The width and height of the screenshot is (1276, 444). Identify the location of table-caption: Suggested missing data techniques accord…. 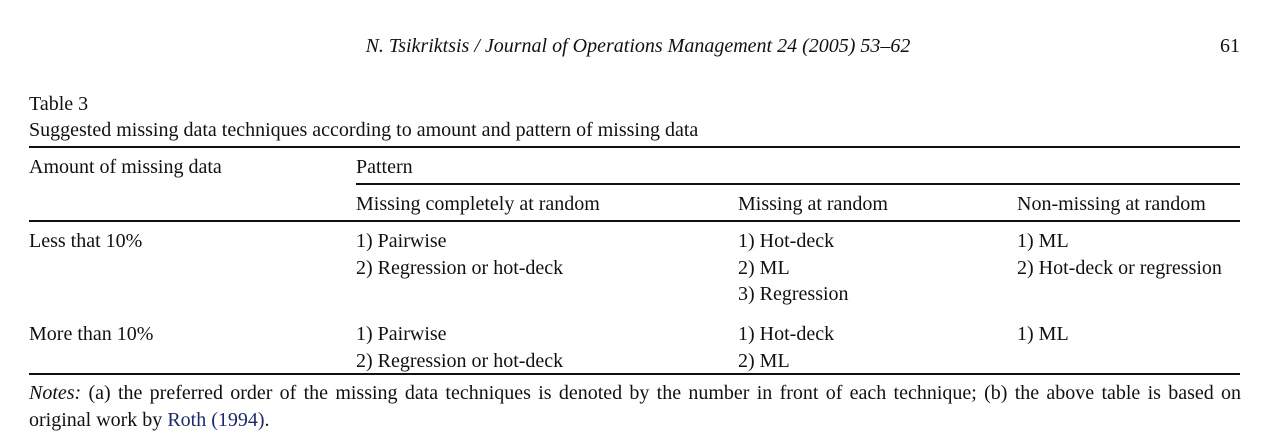
(364, 130).